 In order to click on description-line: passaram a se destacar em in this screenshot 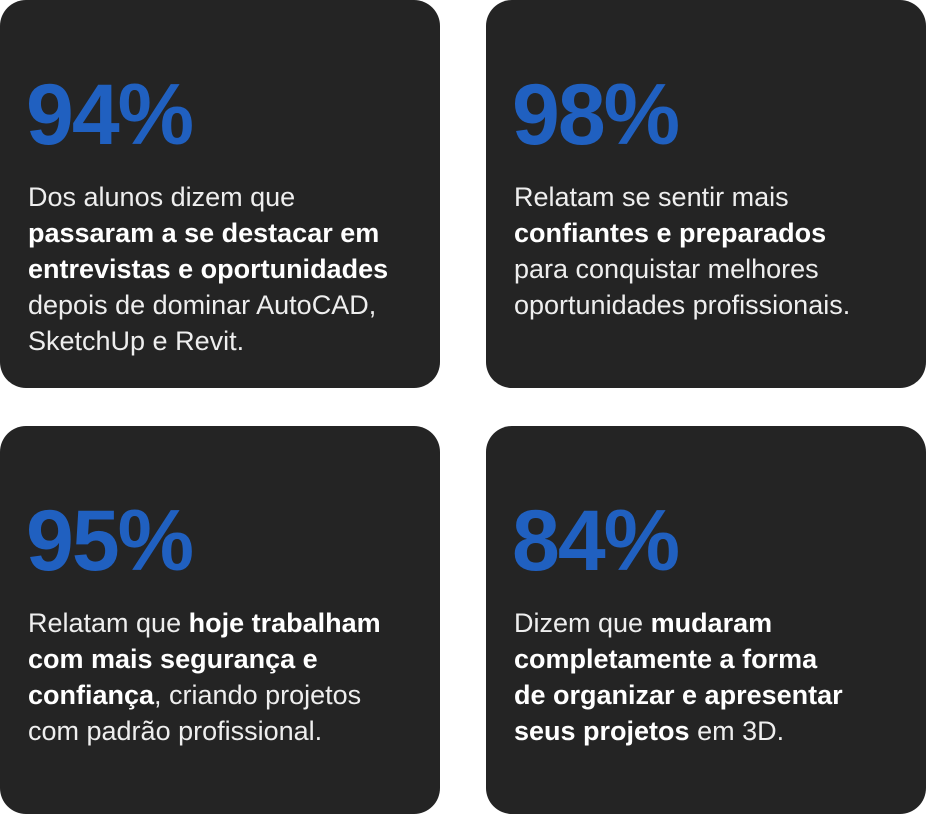, I will do `click(208, 233)`.